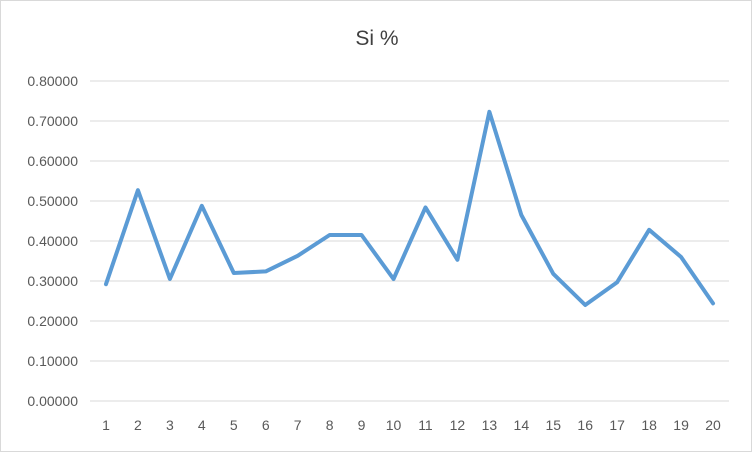  What do you see at coordinates (234, 425) in the screenshot?
I see `x-tick-label: 5` at bounding box center [234, 425].